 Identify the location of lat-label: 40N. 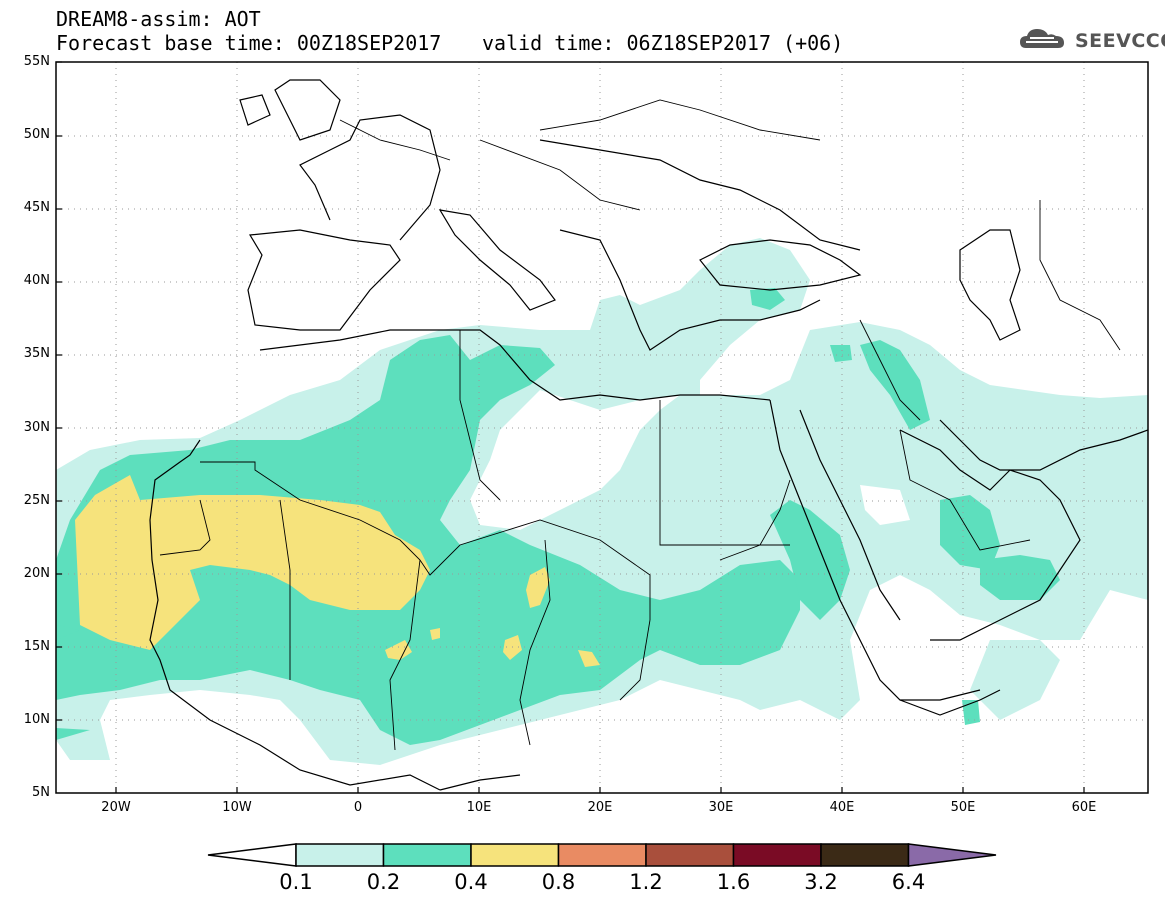
(36, 281).